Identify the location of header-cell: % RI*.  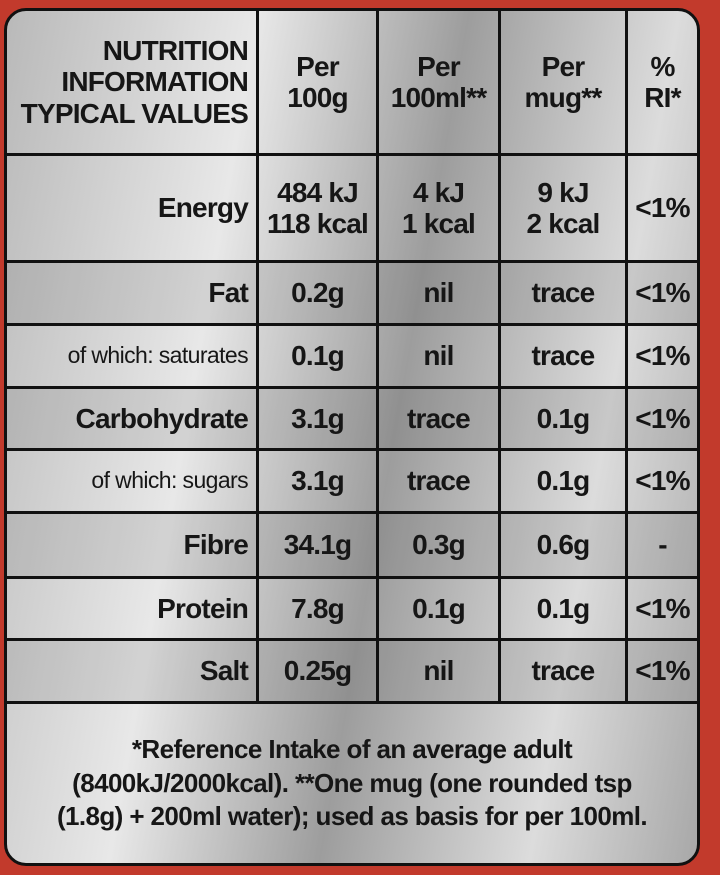
(662, 83).